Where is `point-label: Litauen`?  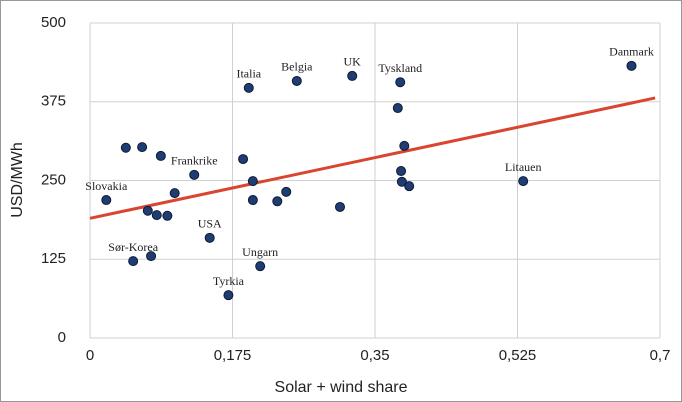 point-label: Litauen is located at coordinates (523, 167).